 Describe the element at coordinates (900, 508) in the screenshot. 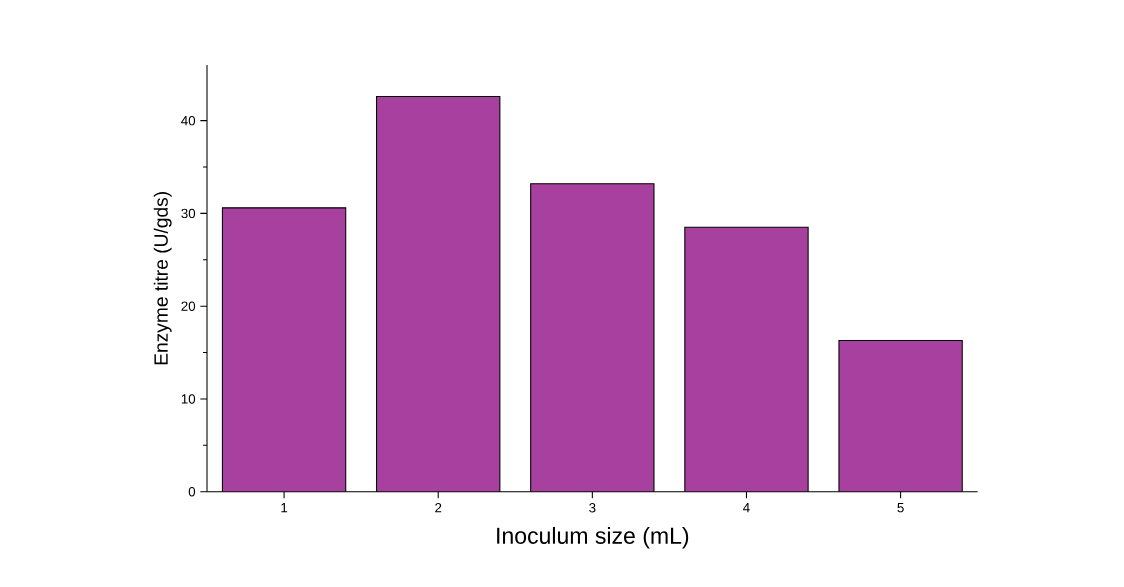

I see `x-tick-label: 5` at that location.